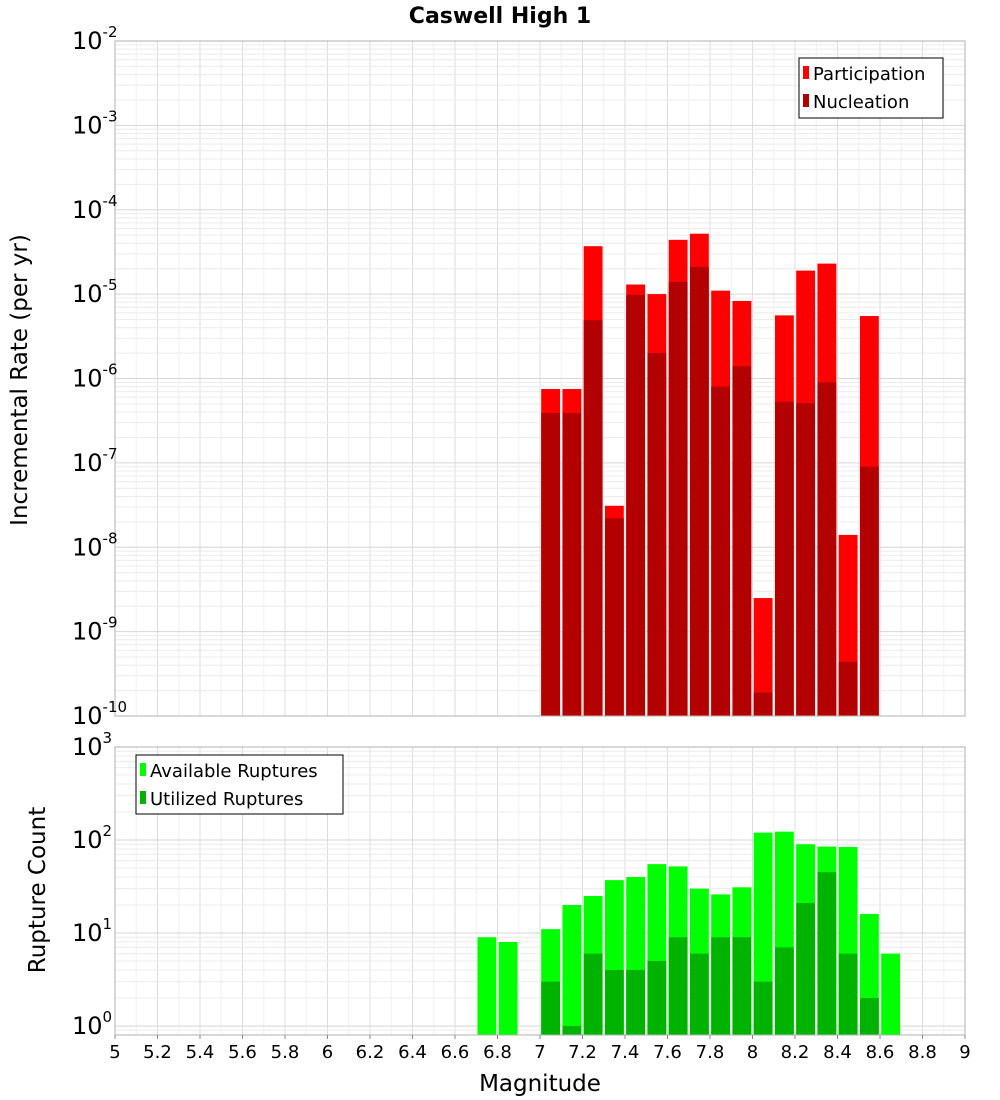 This screenshot has width=1000, height=1100. I want to click on x-tick-label: 6, so click(327, 1052).